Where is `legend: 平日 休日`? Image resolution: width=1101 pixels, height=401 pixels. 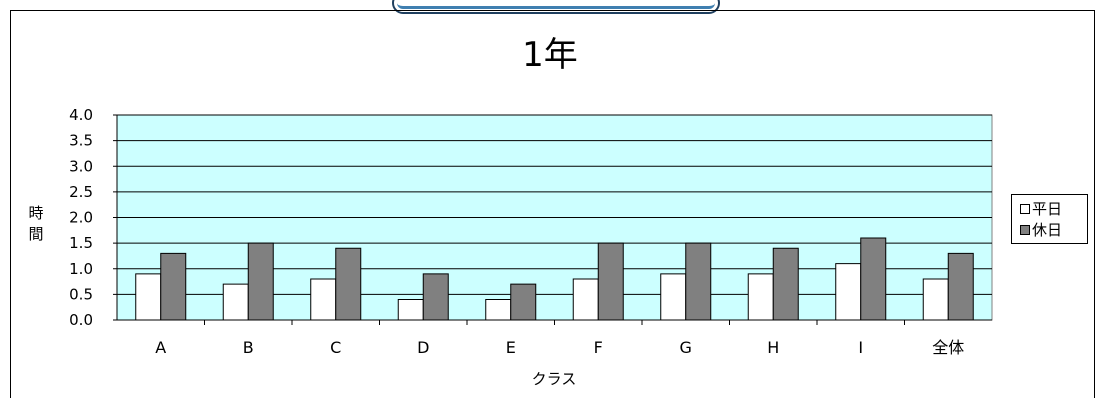 legend: 平日 休日 is located at coordinates (1049, 219).